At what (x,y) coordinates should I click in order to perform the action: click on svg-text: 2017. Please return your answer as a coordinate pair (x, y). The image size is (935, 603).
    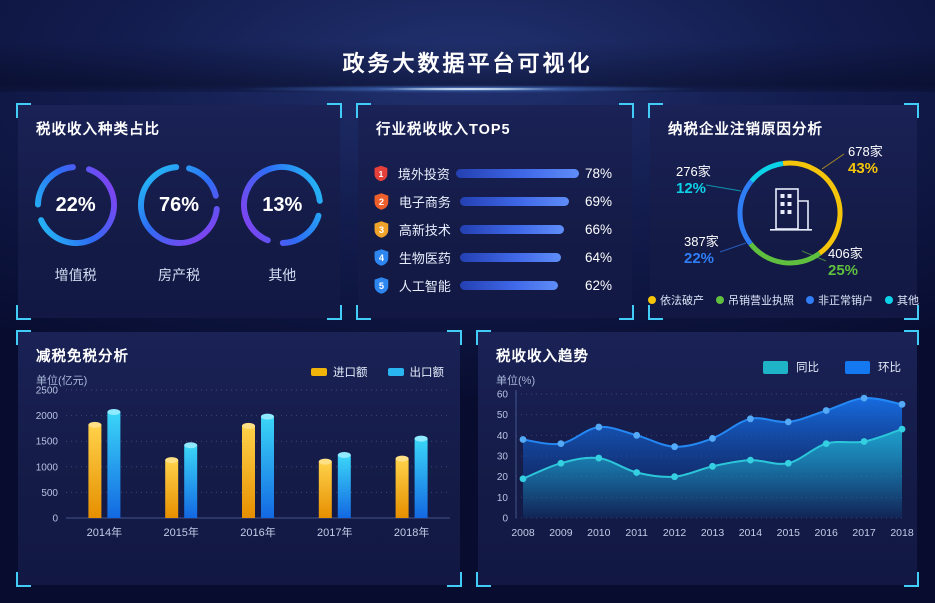
    Looking at the image, I should click on (864, 533).